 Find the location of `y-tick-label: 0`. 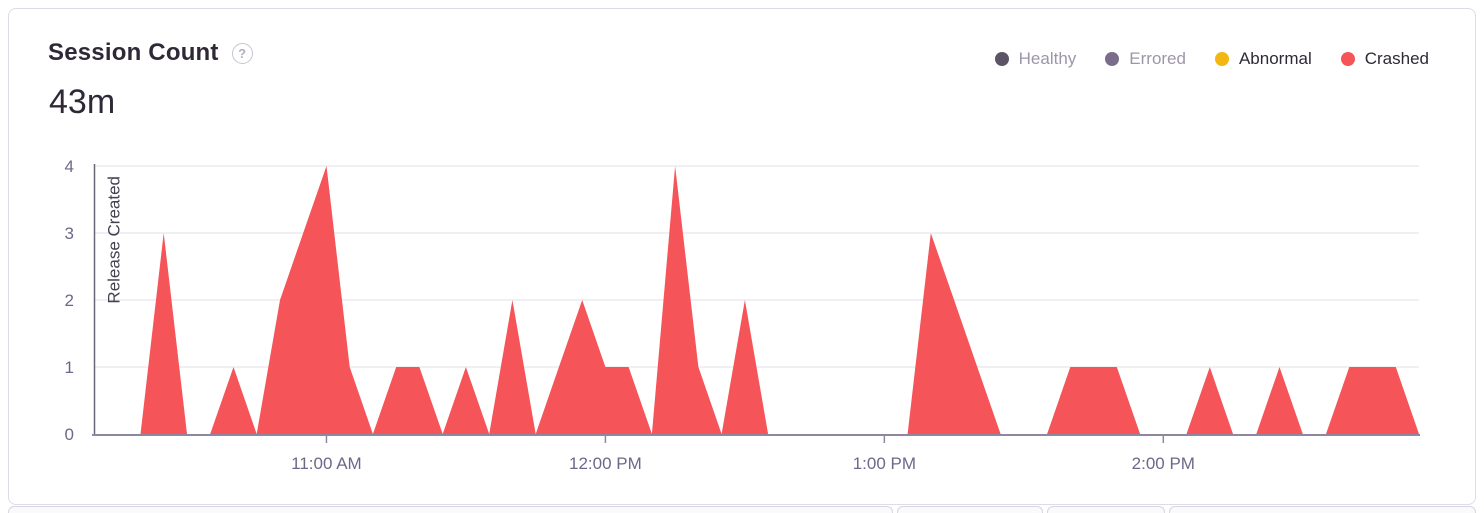

y-tick-label: 0 is located at coordinates (69, 434).